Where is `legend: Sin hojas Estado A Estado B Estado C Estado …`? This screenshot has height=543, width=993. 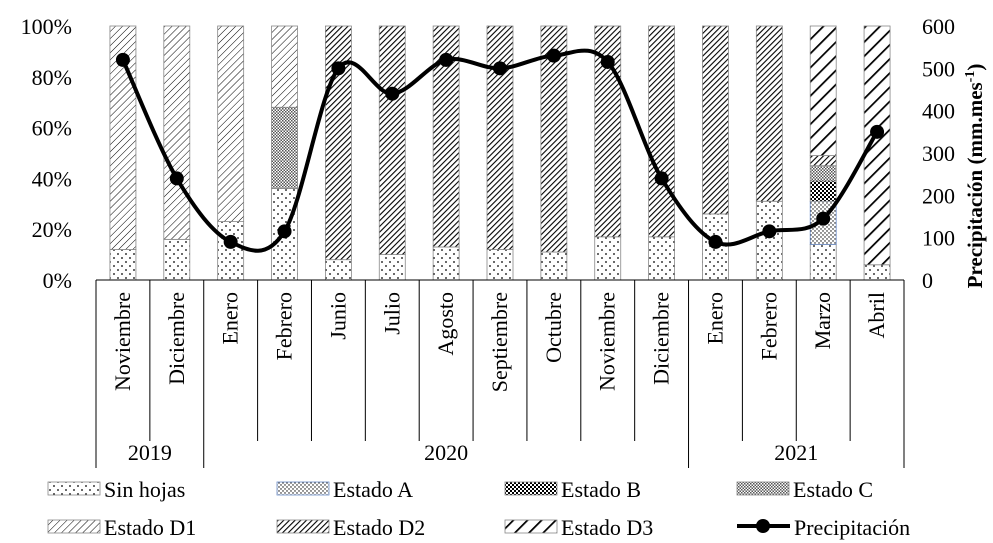 legend: Sin hojas Estado A Estado B Estado C Estado … is located at coordinates (478, 508).